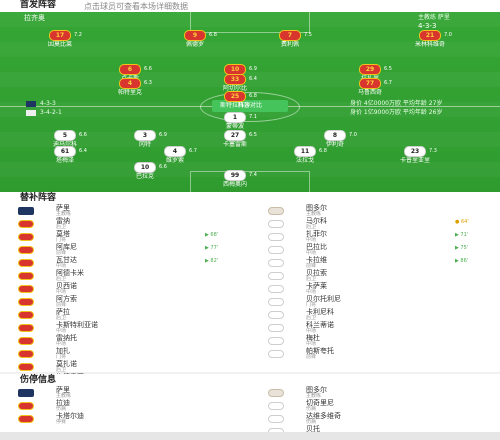 The image size is (500, 440). I want to click on jersey-icon: 9, so click(195, 35).